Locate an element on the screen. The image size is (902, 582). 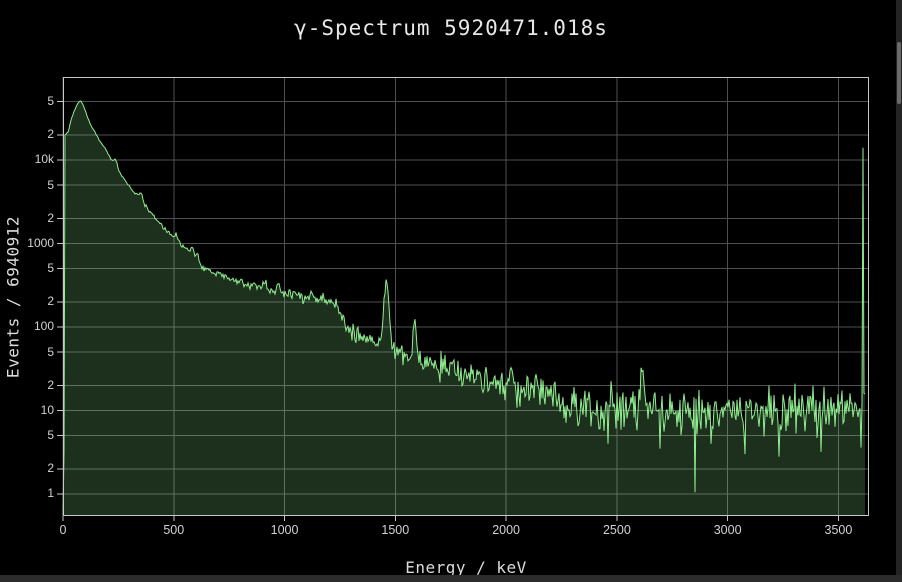
x-tick-label: 0 is located at coordinates (63, 530).